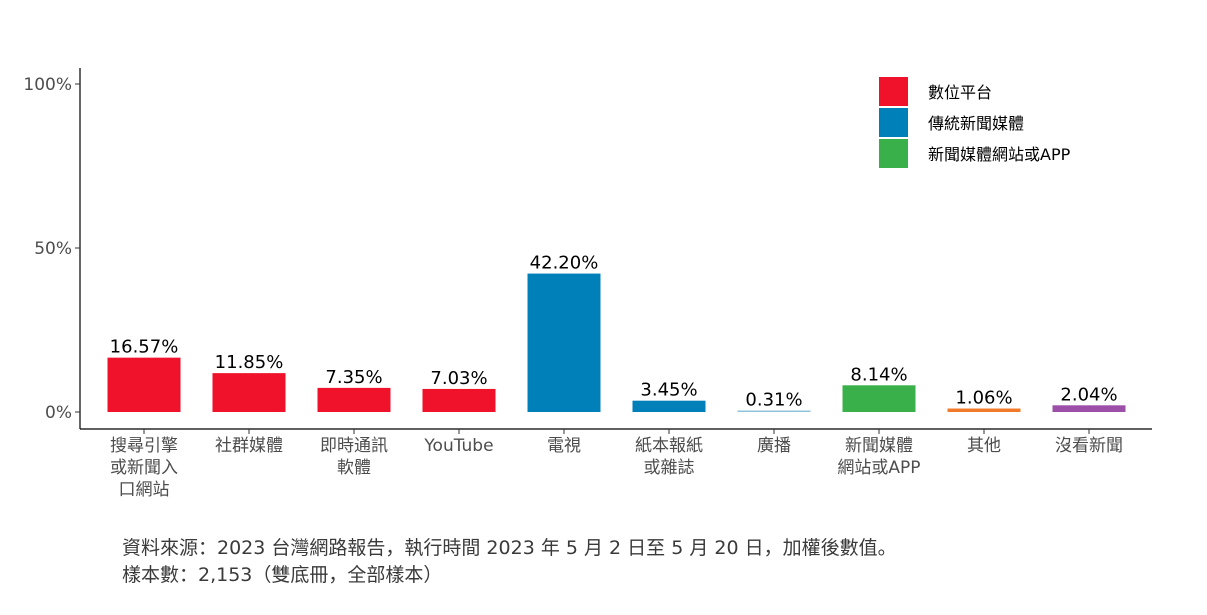 The height and width of the screenshot is (615, 1207). What do you see at coordinates (249, 446) in the screenshot?
I see `category-label: 社群媒體` at bounding box center [249, 446].